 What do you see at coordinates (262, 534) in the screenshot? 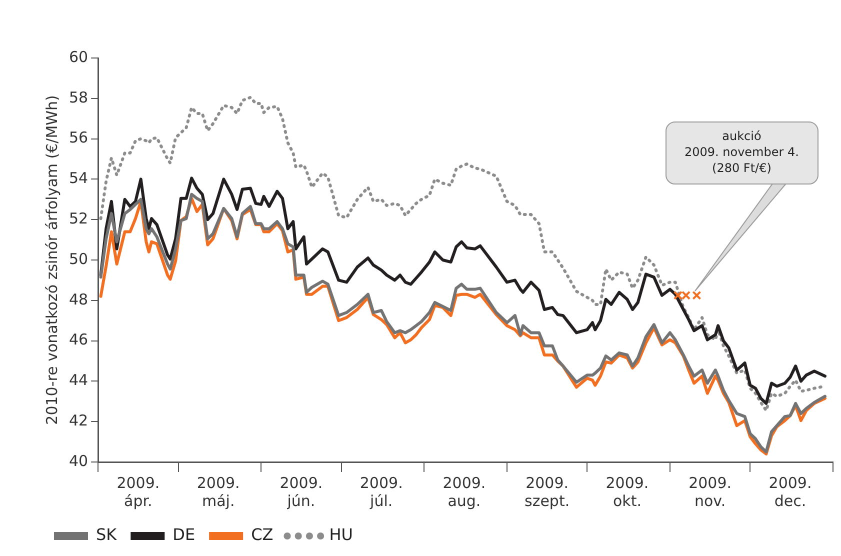
I see `legend-label: CZ` at bounding box center [262, 534].